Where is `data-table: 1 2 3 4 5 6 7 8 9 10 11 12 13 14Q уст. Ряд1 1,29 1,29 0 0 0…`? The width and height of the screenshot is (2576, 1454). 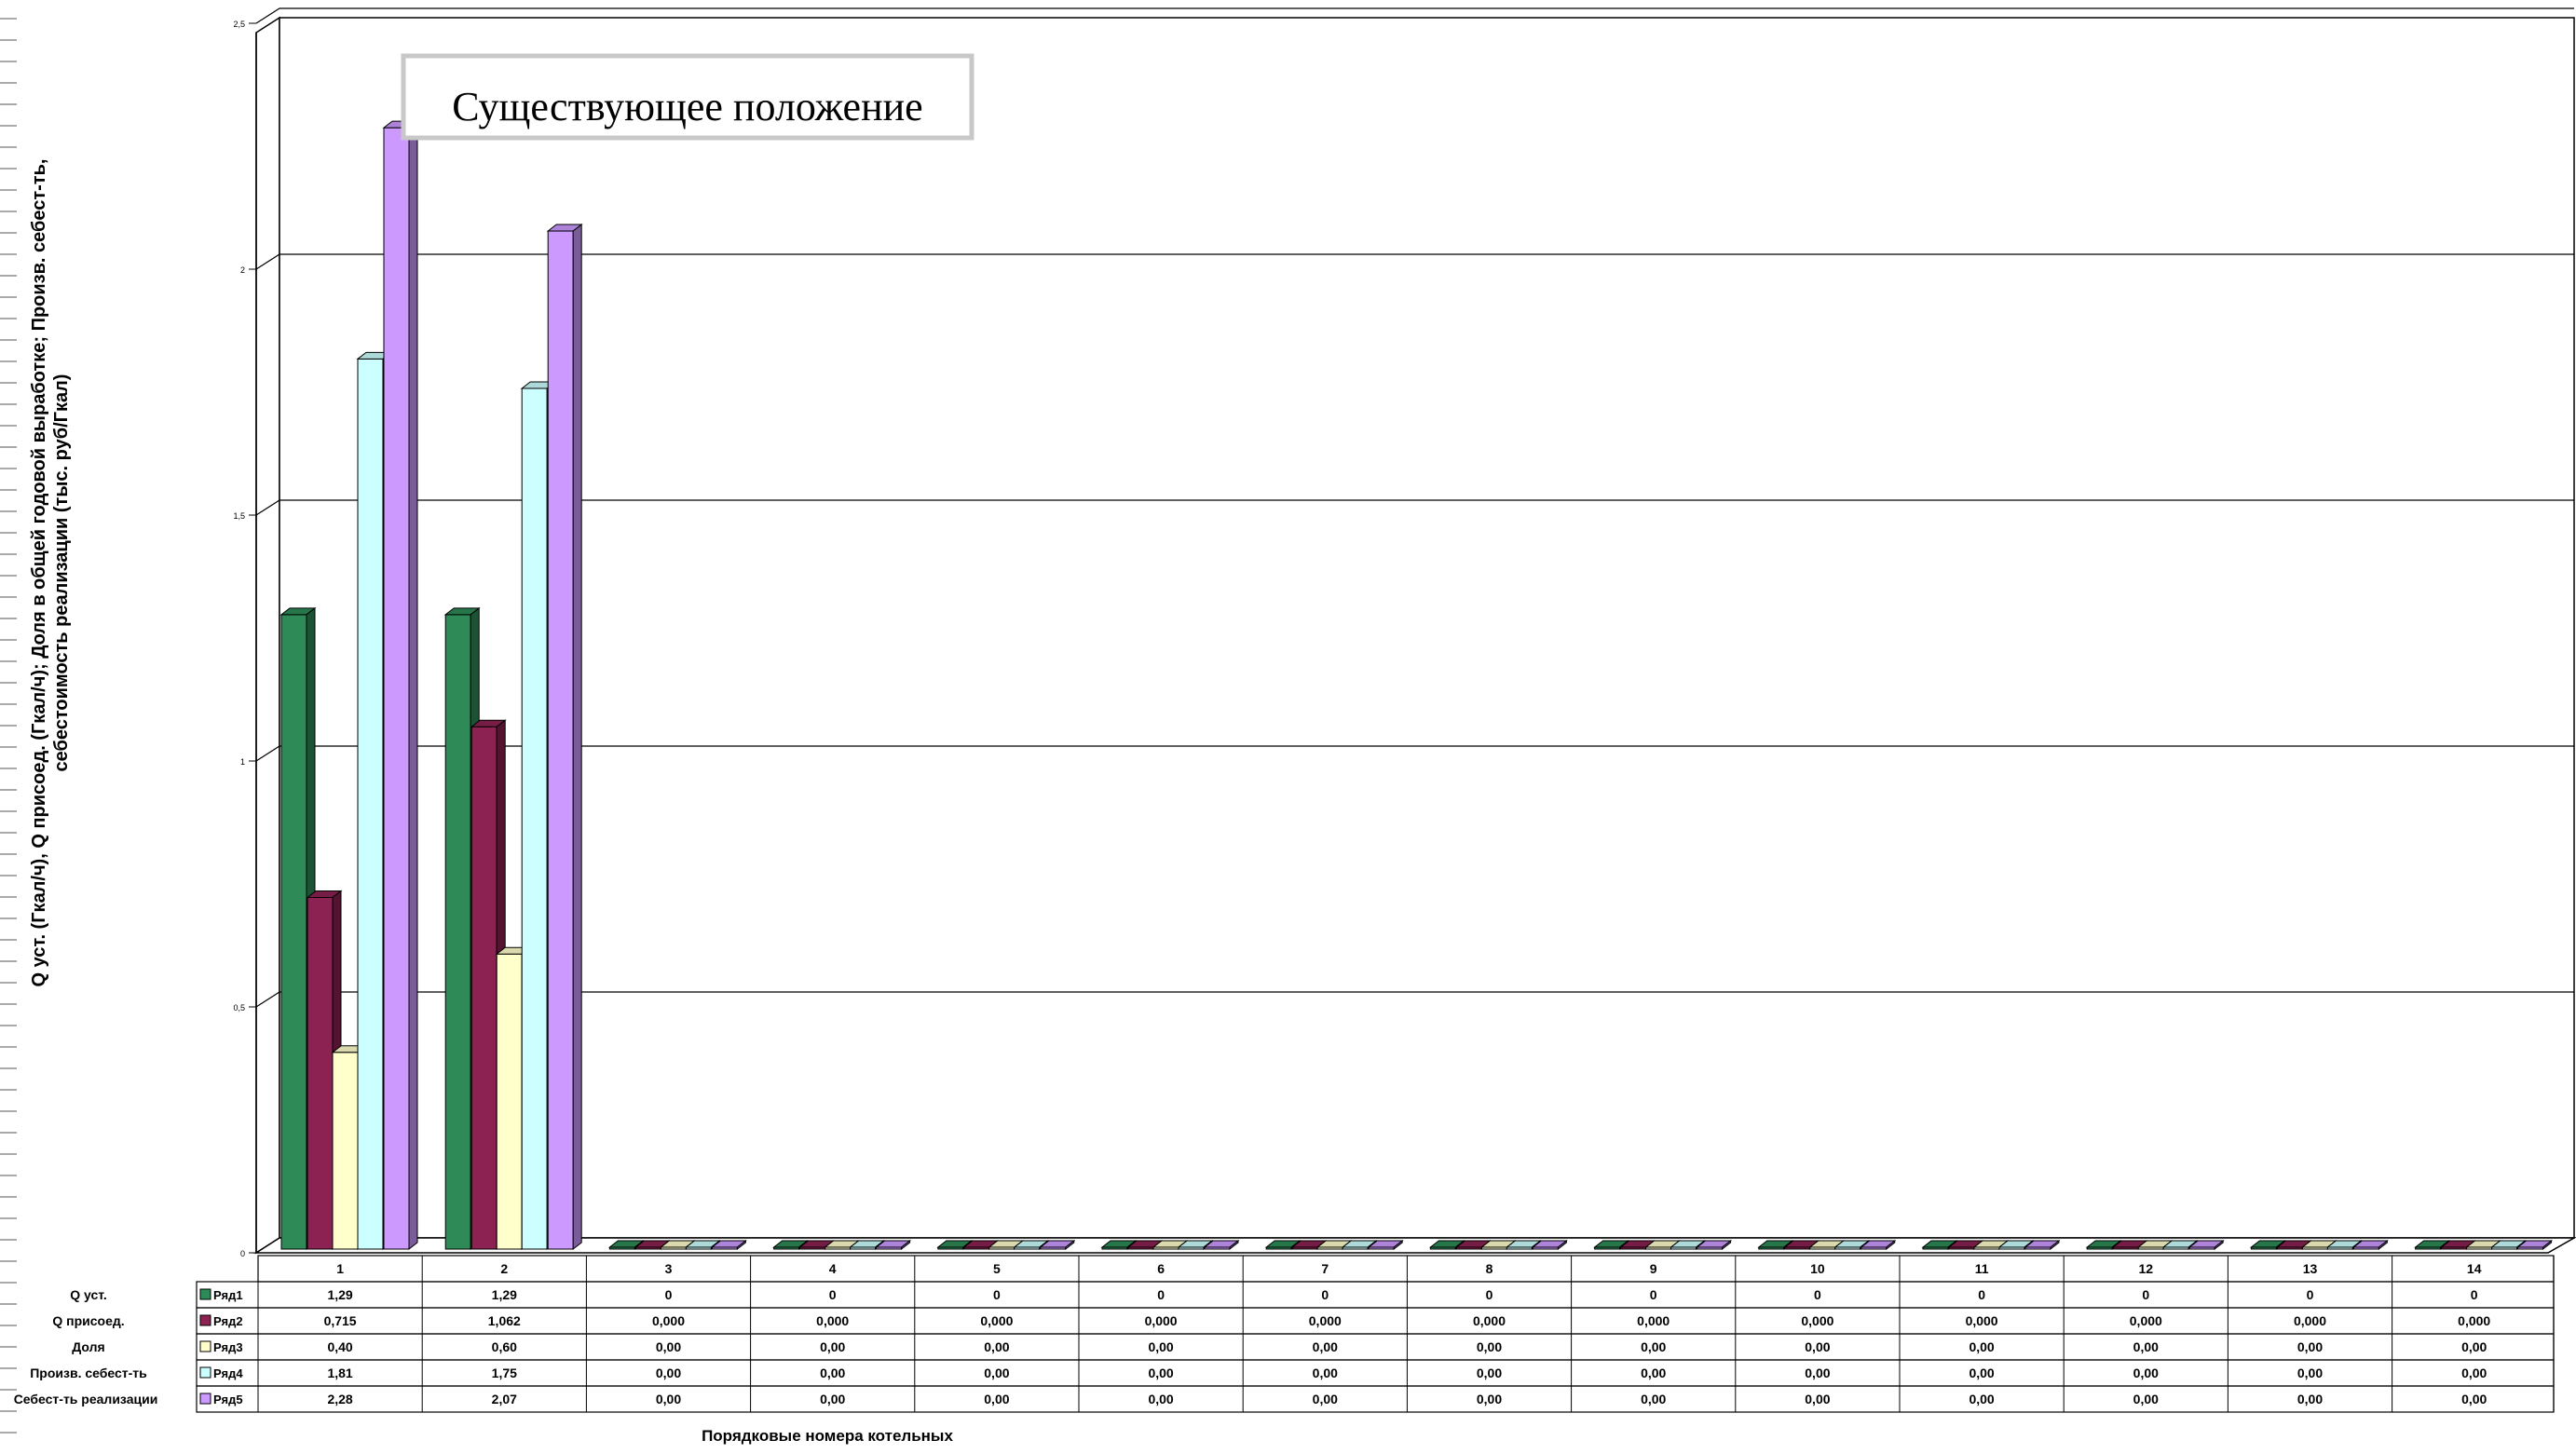
data-table: 1 2 3 4 5 6 7 8 9 10 11 12 13 14Q уст. Ряд1 1,29 1,29 0 0 0… is located at coordinates (1284, 1334).